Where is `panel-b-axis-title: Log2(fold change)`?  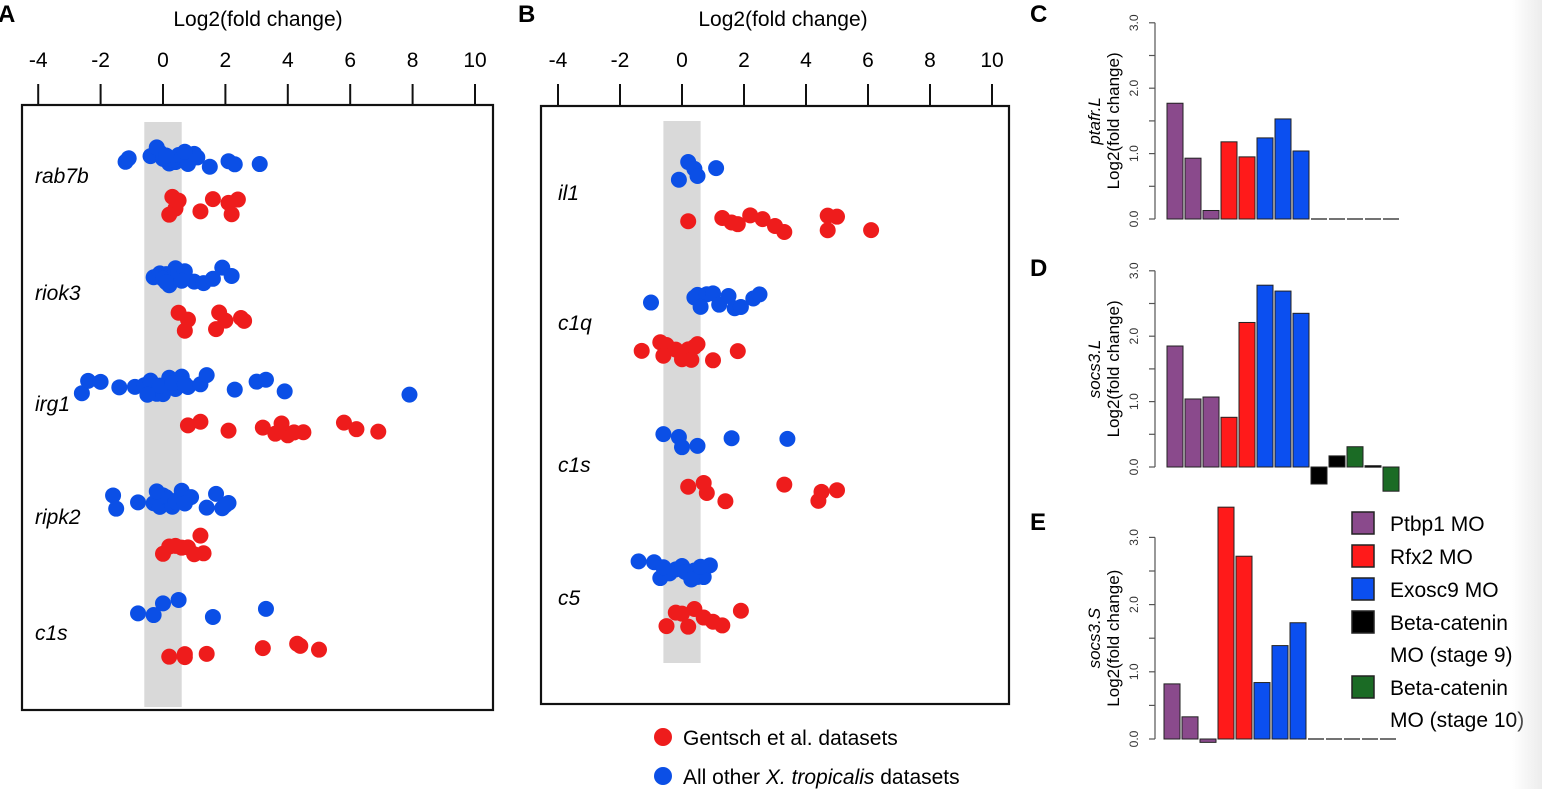 panel-b-axis-title: Log2(fold change) is located at coordinates (782, 19).